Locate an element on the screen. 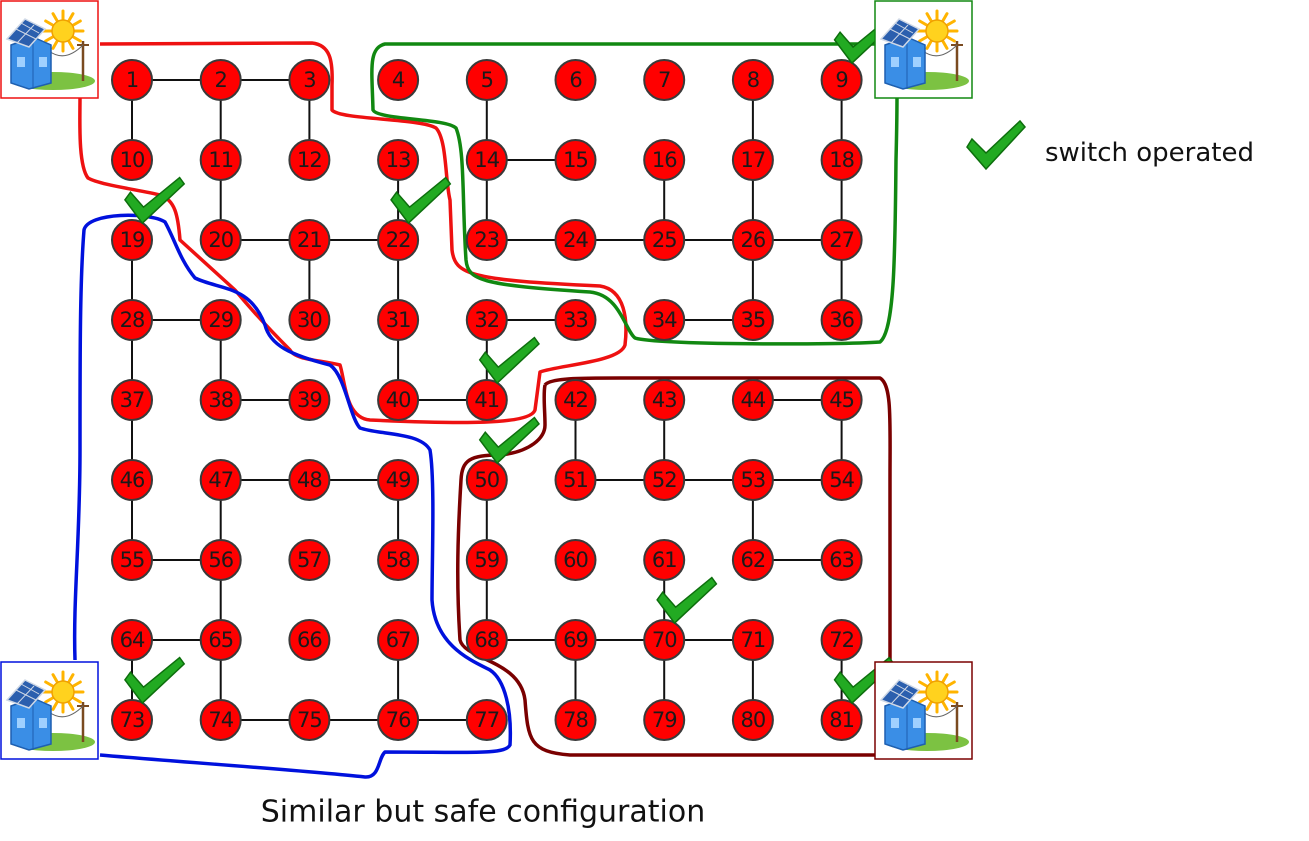 This screenshot has height=841, width=1309. node-54: 54 is located at coordinates (842, 480).